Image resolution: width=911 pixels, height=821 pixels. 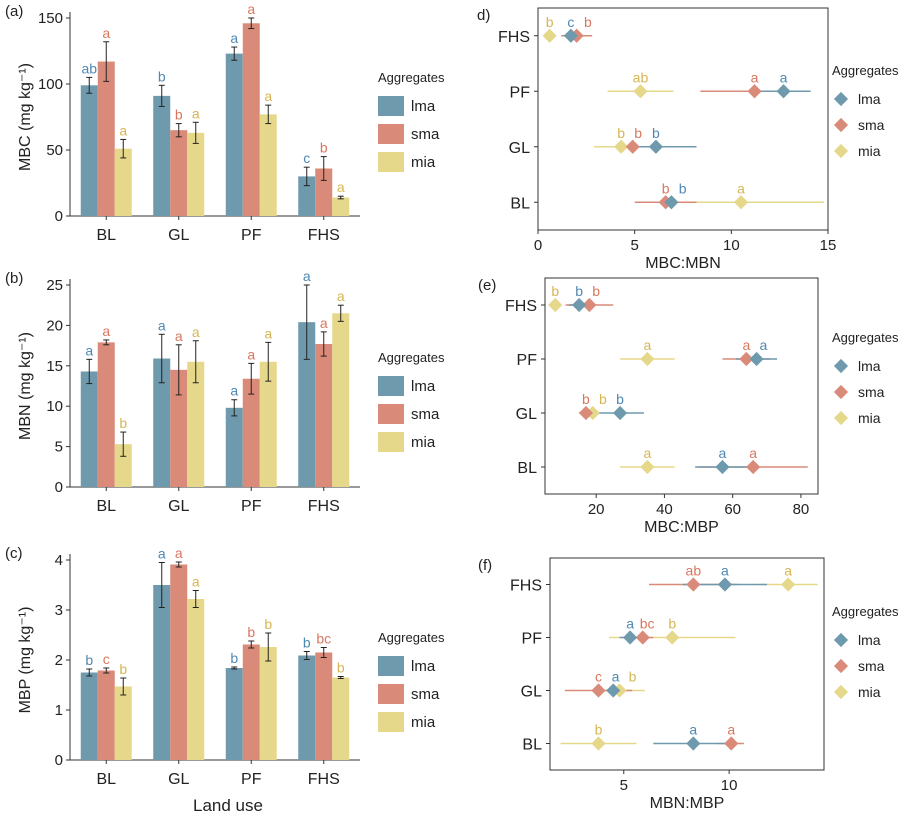 What do you see at coordinates (531, 692) in the screenshot?
I see `y-tick-label: GL` at bounding box center [531, 692].